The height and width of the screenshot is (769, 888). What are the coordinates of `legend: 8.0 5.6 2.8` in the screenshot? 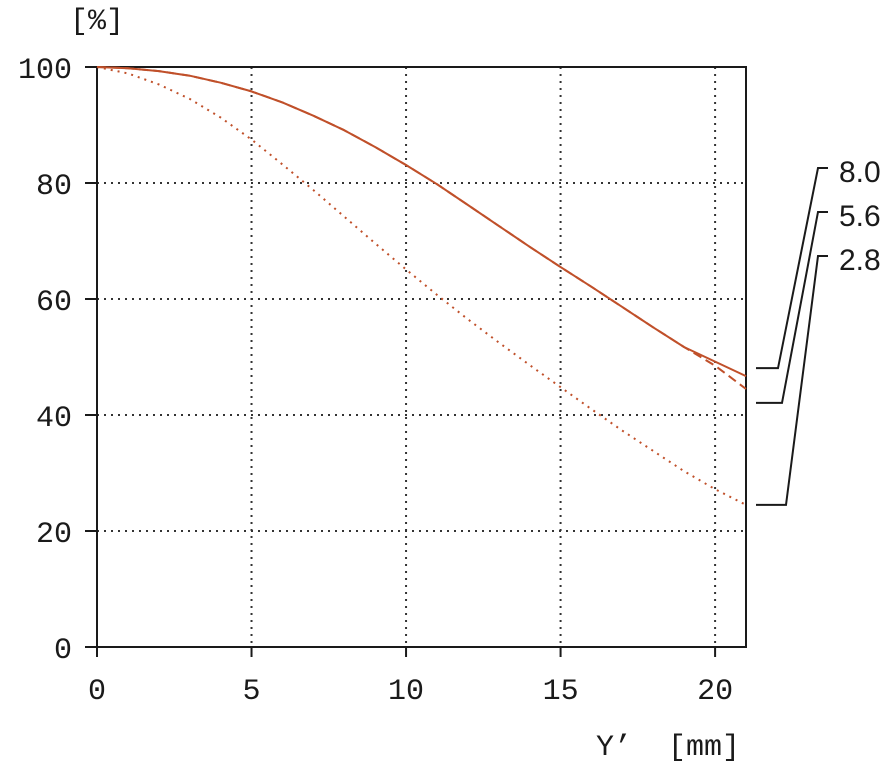 It's located at (818, 331).